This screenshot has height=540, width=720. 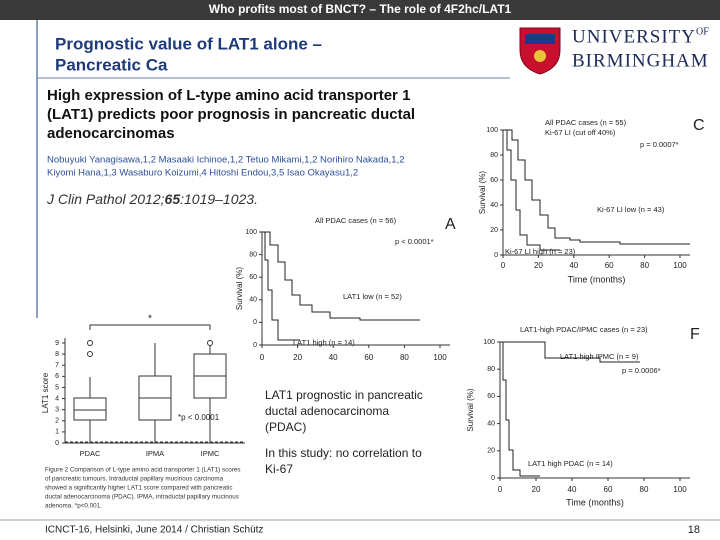 I want to click on bullet-text: Ki-67, so click(x=279, y=469).